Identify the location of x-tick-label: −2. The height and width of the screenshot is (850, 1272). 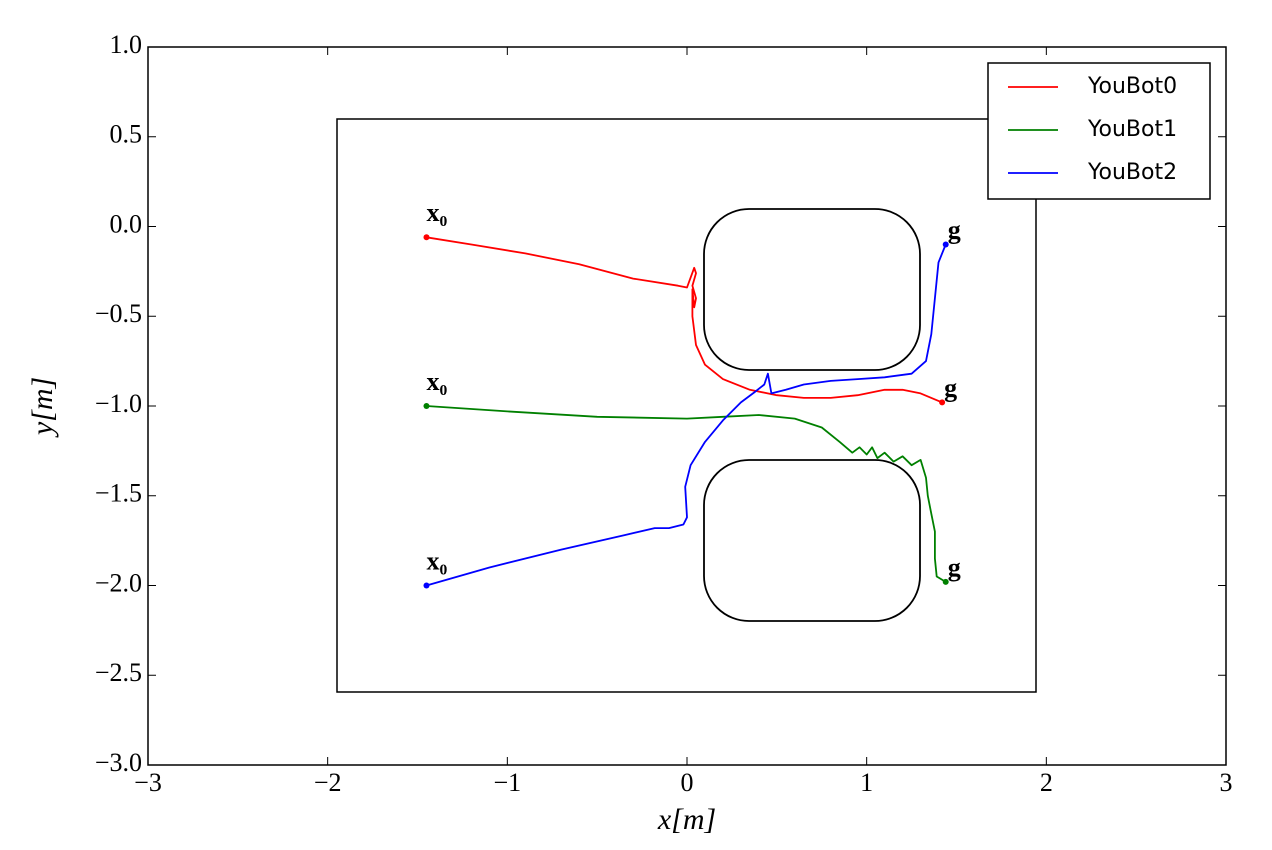
(328, 782).